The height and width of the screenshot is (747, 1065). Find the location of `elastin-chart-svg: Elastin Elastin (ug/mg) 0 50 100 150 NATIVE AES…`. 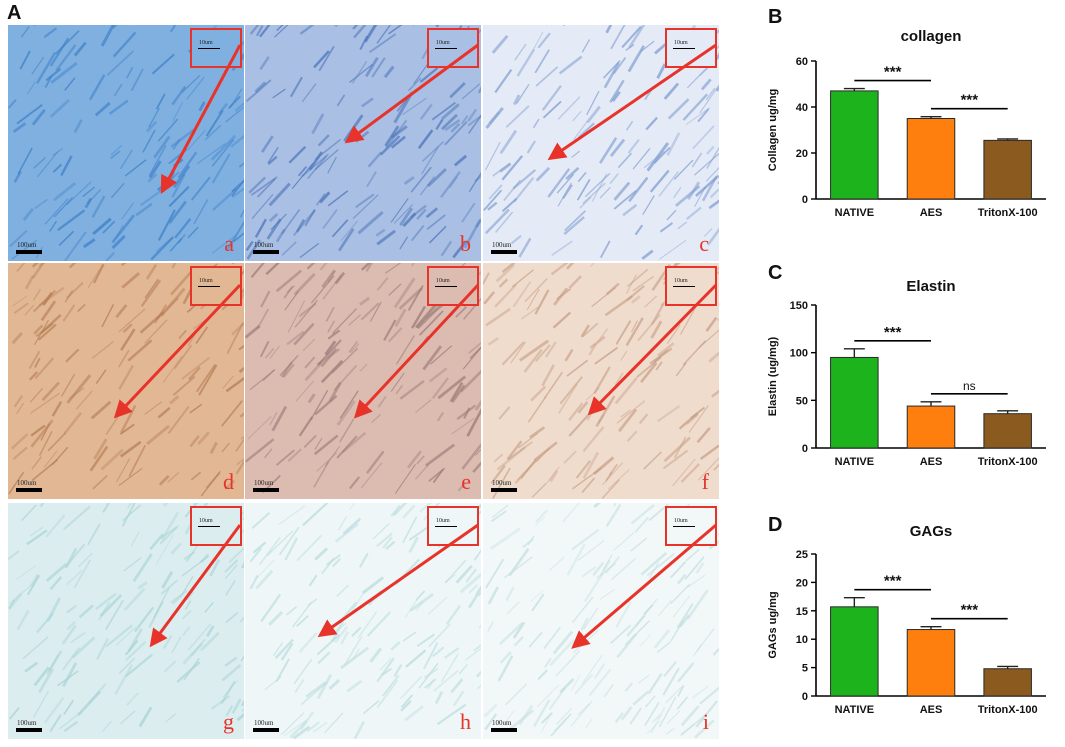

elastin-chart-svg: Elastin Elastin (ug/mg) 0 50 100 150 NATIVE AES… is located at coordinates (906, 373).